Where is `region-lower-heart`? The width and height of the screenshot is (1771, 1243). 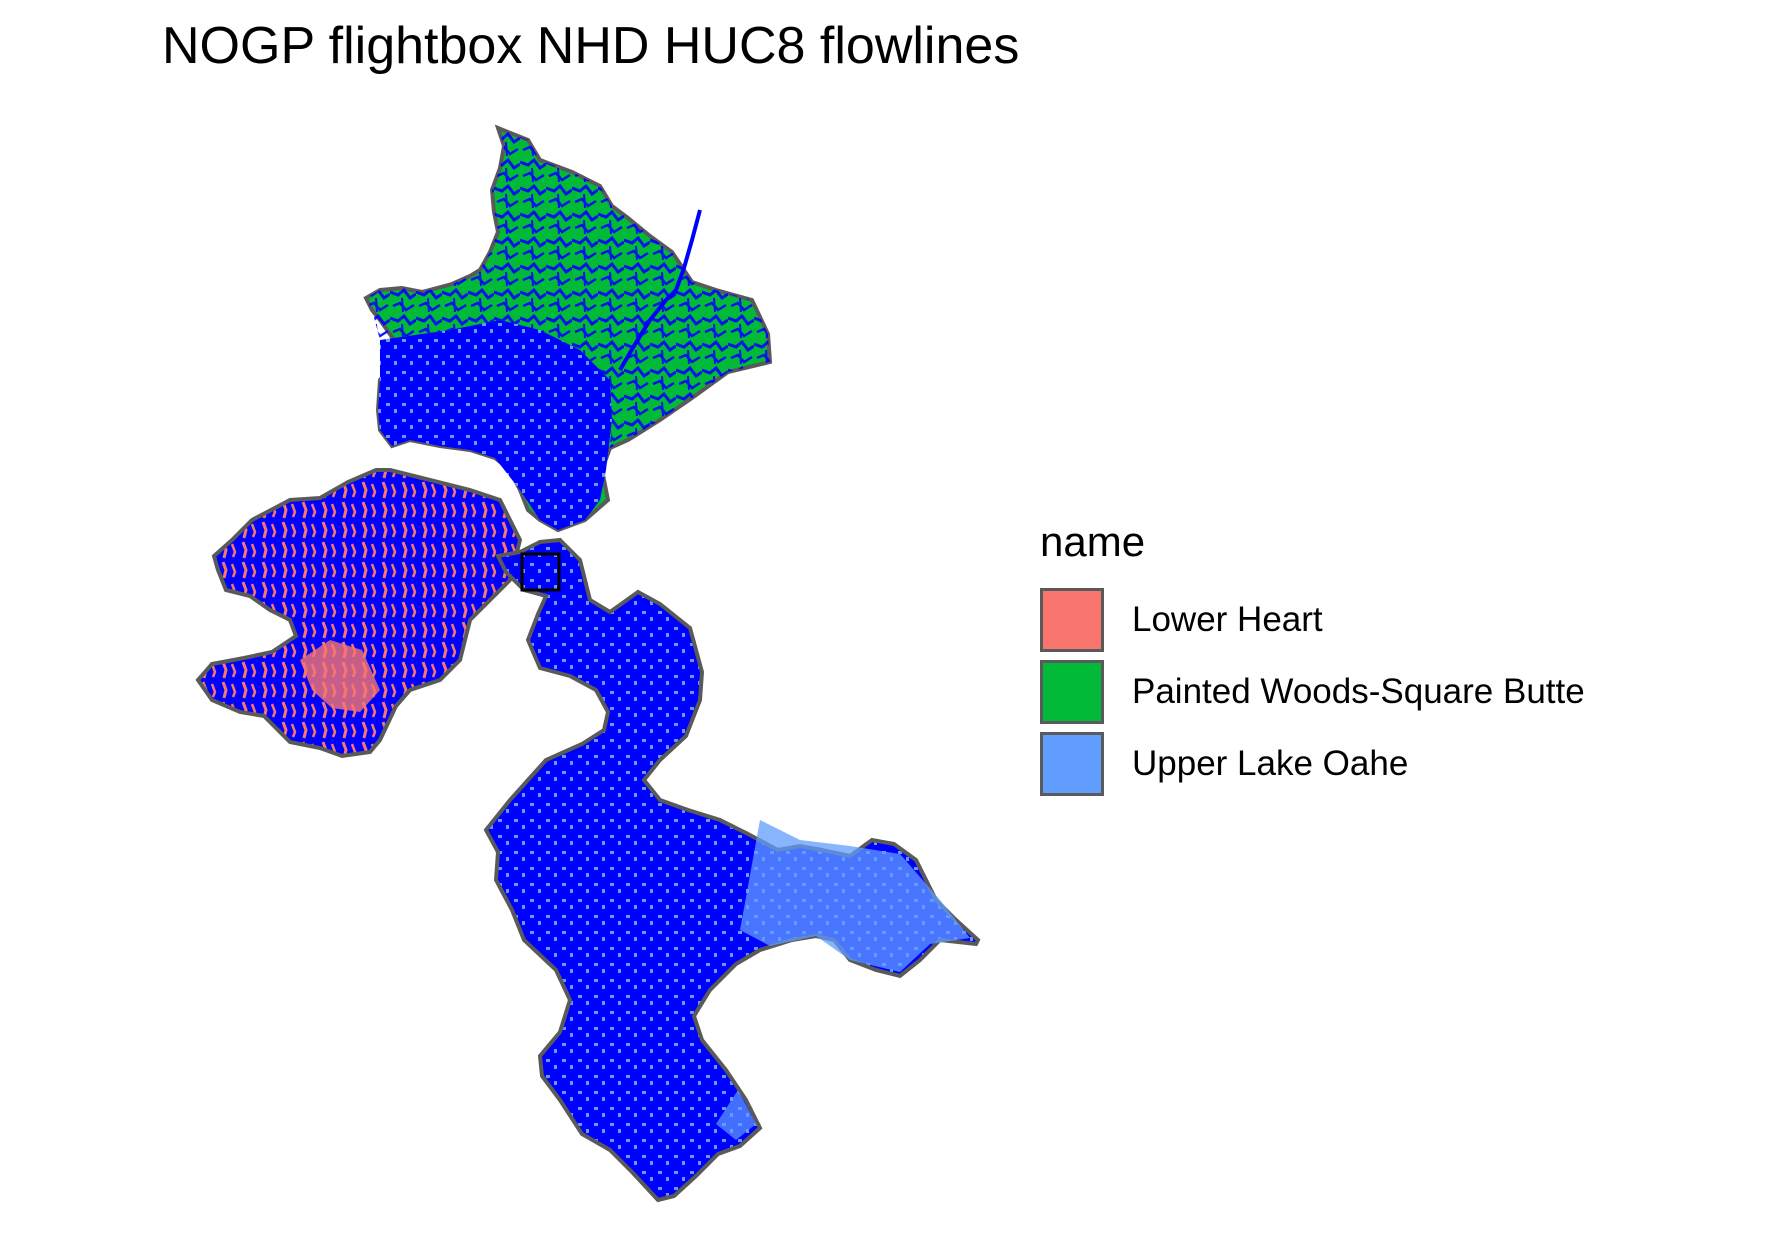
region-lower-heart is located at coordinates (359, 613).